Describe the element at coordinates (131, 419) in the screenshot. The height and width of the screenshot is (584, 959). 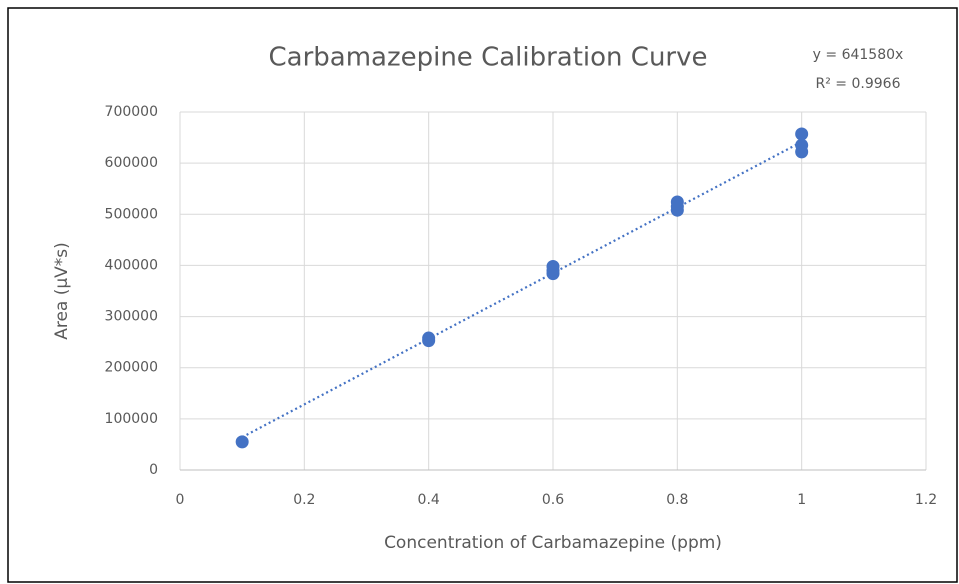
I see `y-tick-label: 100000` at that location.